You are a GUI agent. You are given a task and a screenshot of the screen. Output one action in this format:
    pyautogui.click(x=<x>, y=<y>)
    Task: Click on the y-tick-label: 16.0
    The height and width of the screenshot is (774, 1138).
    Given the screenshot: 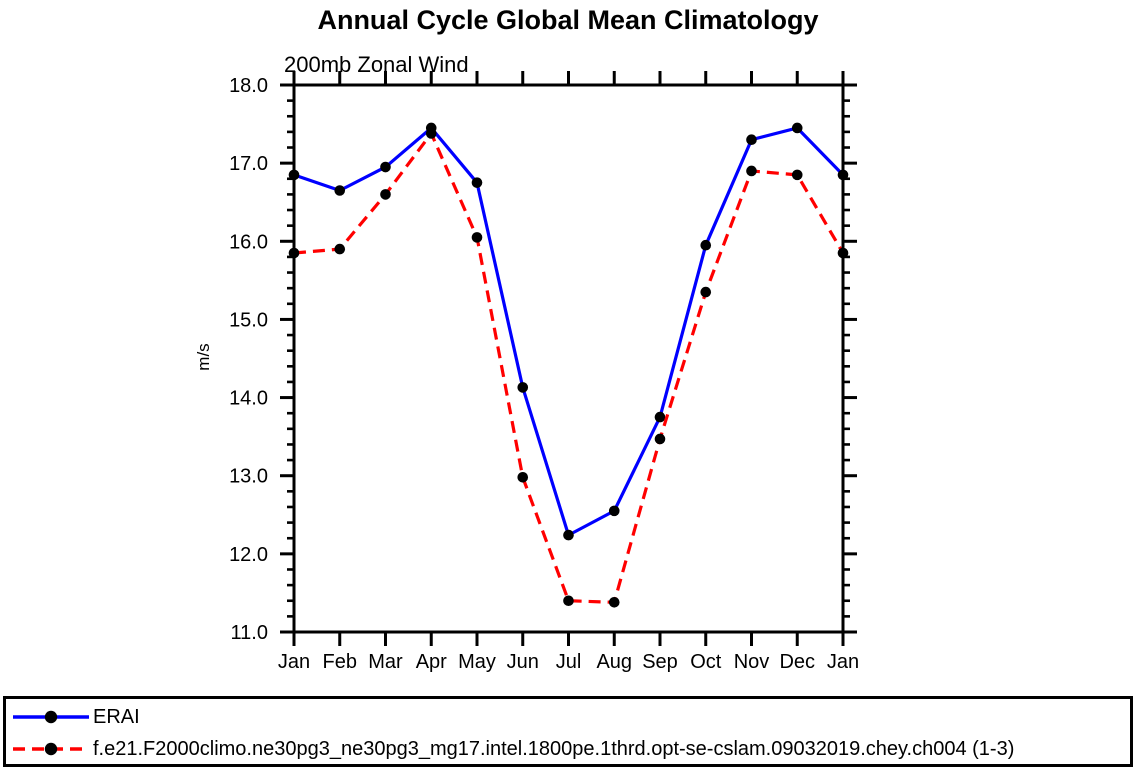 What is the action you would take?
    pyautogui.click(x=248, y=242)
    